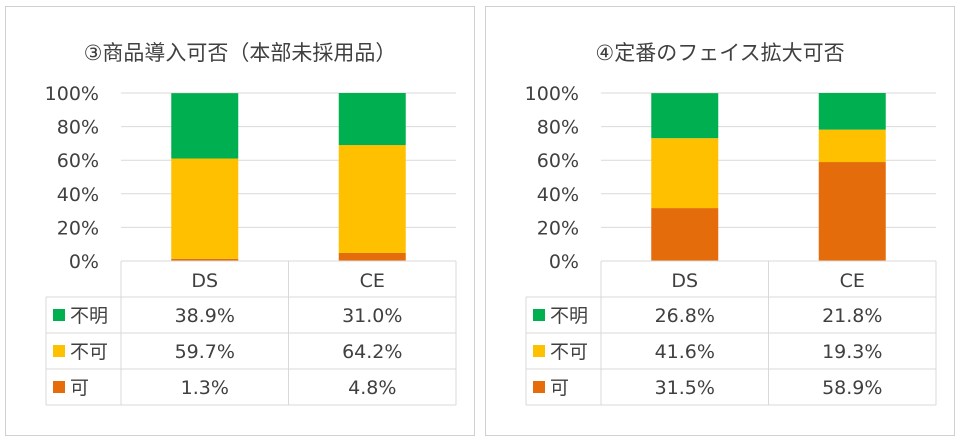 The image size is (963, 443). What do you see at coordinates (852, 388) in the screenshot?
I see `data-label: 58.9%` at bounding box center [852, 388].